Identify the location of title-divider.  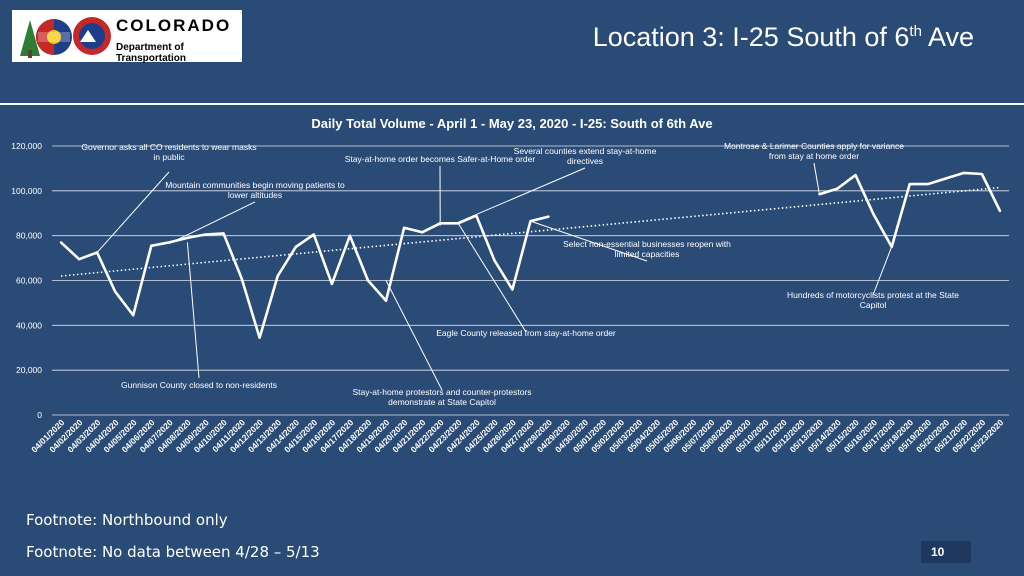
(512, 104).